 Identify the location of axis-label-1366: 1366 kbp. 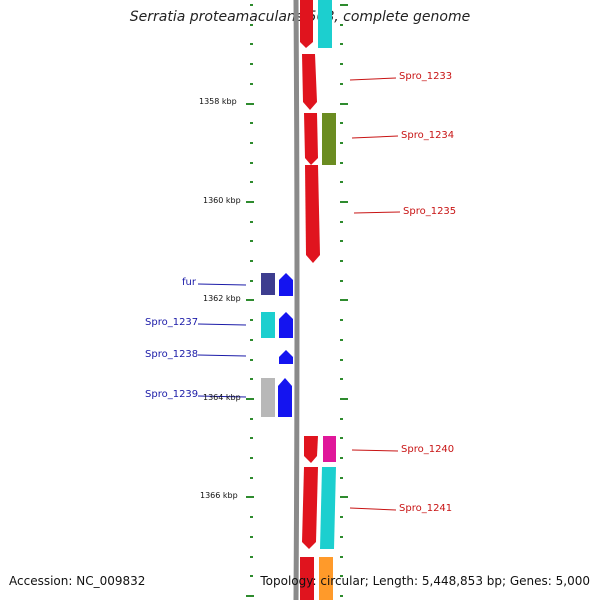
(219, 495).